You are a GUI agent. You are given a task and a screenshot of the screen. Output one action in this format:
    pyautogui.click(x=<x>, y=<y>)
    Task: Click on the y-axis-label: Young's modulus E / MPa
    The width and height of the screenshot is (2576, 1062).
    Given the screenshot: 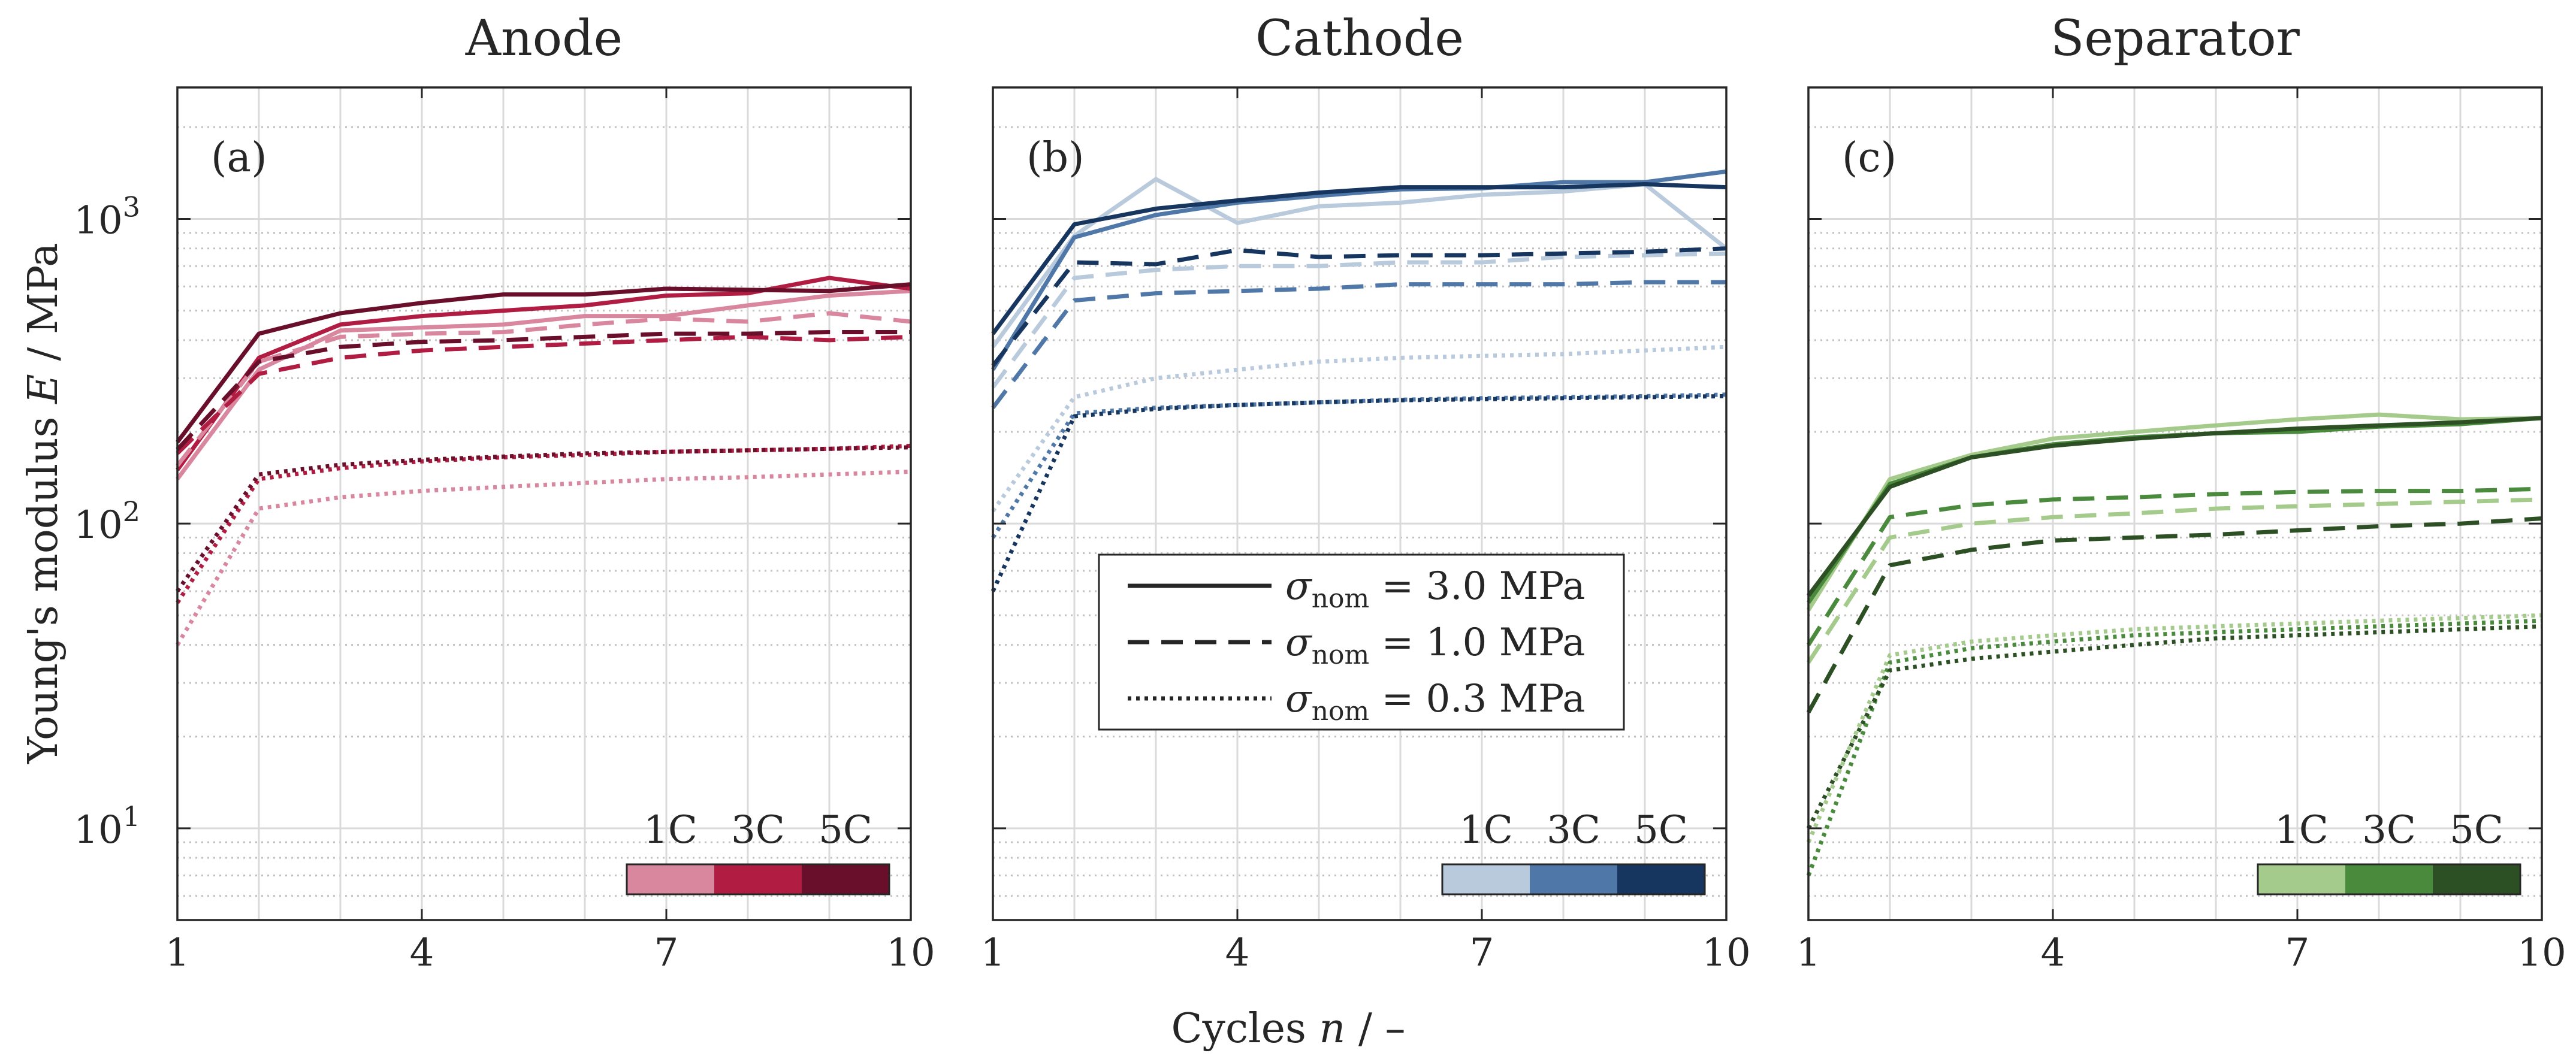 What is the action you would take?
    pyautogui.click(x=44, y=503)
    